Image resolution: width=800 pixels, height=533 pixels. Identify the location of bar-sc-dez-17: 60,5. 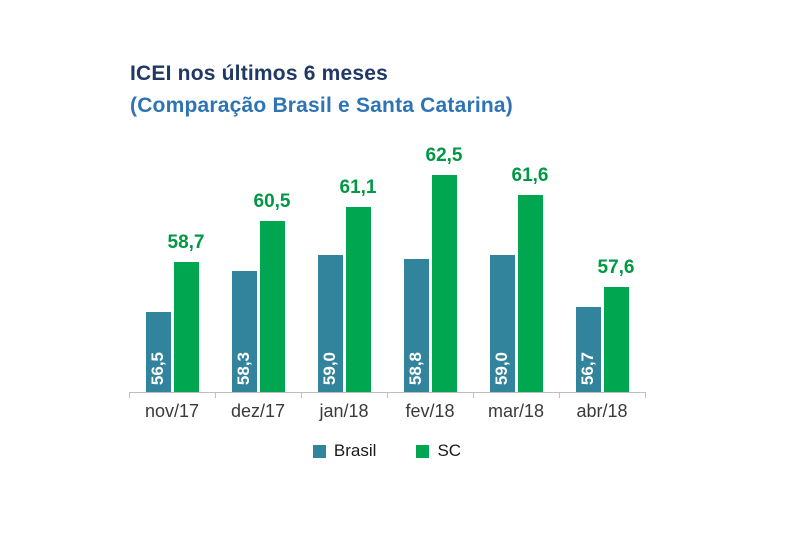
(272, 291).